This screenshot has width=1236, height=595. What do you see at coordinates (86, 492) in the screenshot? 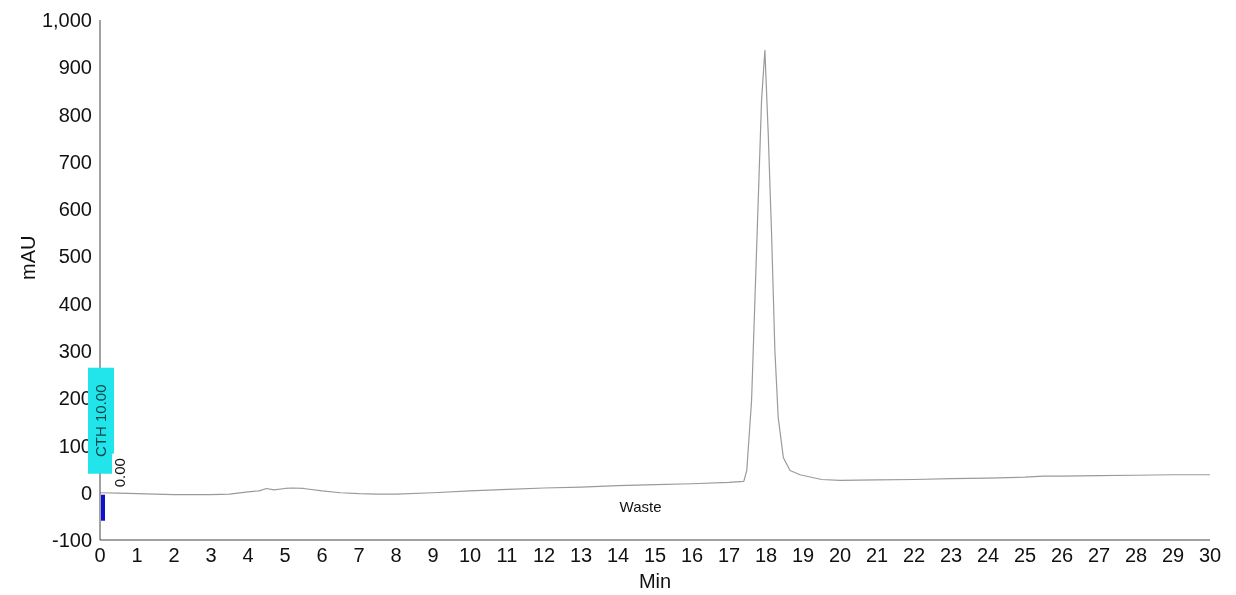
I see `y-tick-label: 0` at bounding box center [86, 492].